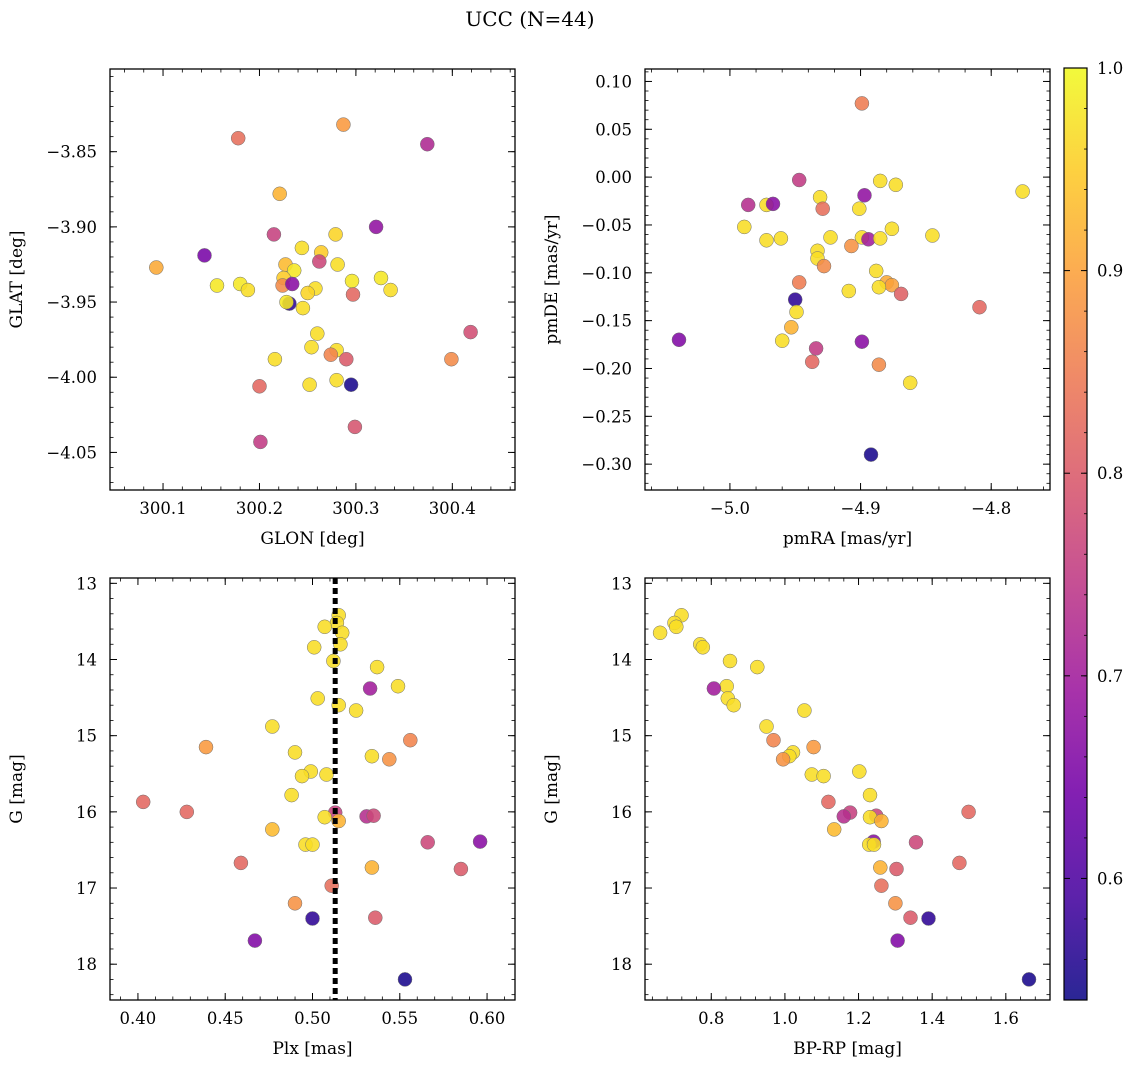  Describe the element at coordinates (606, 368) in the screenshot. I see `y-tick-label: −0.20` at that location.